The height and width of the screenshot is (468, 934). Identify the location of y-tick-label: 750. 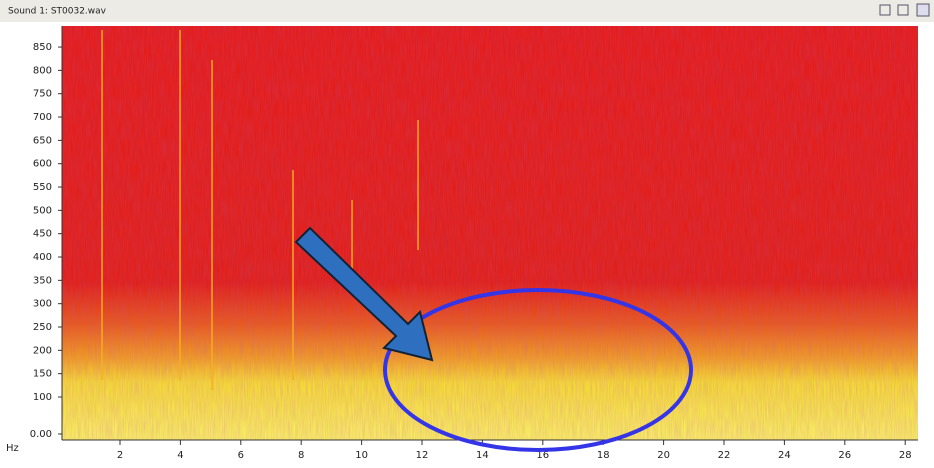
(42, 94).